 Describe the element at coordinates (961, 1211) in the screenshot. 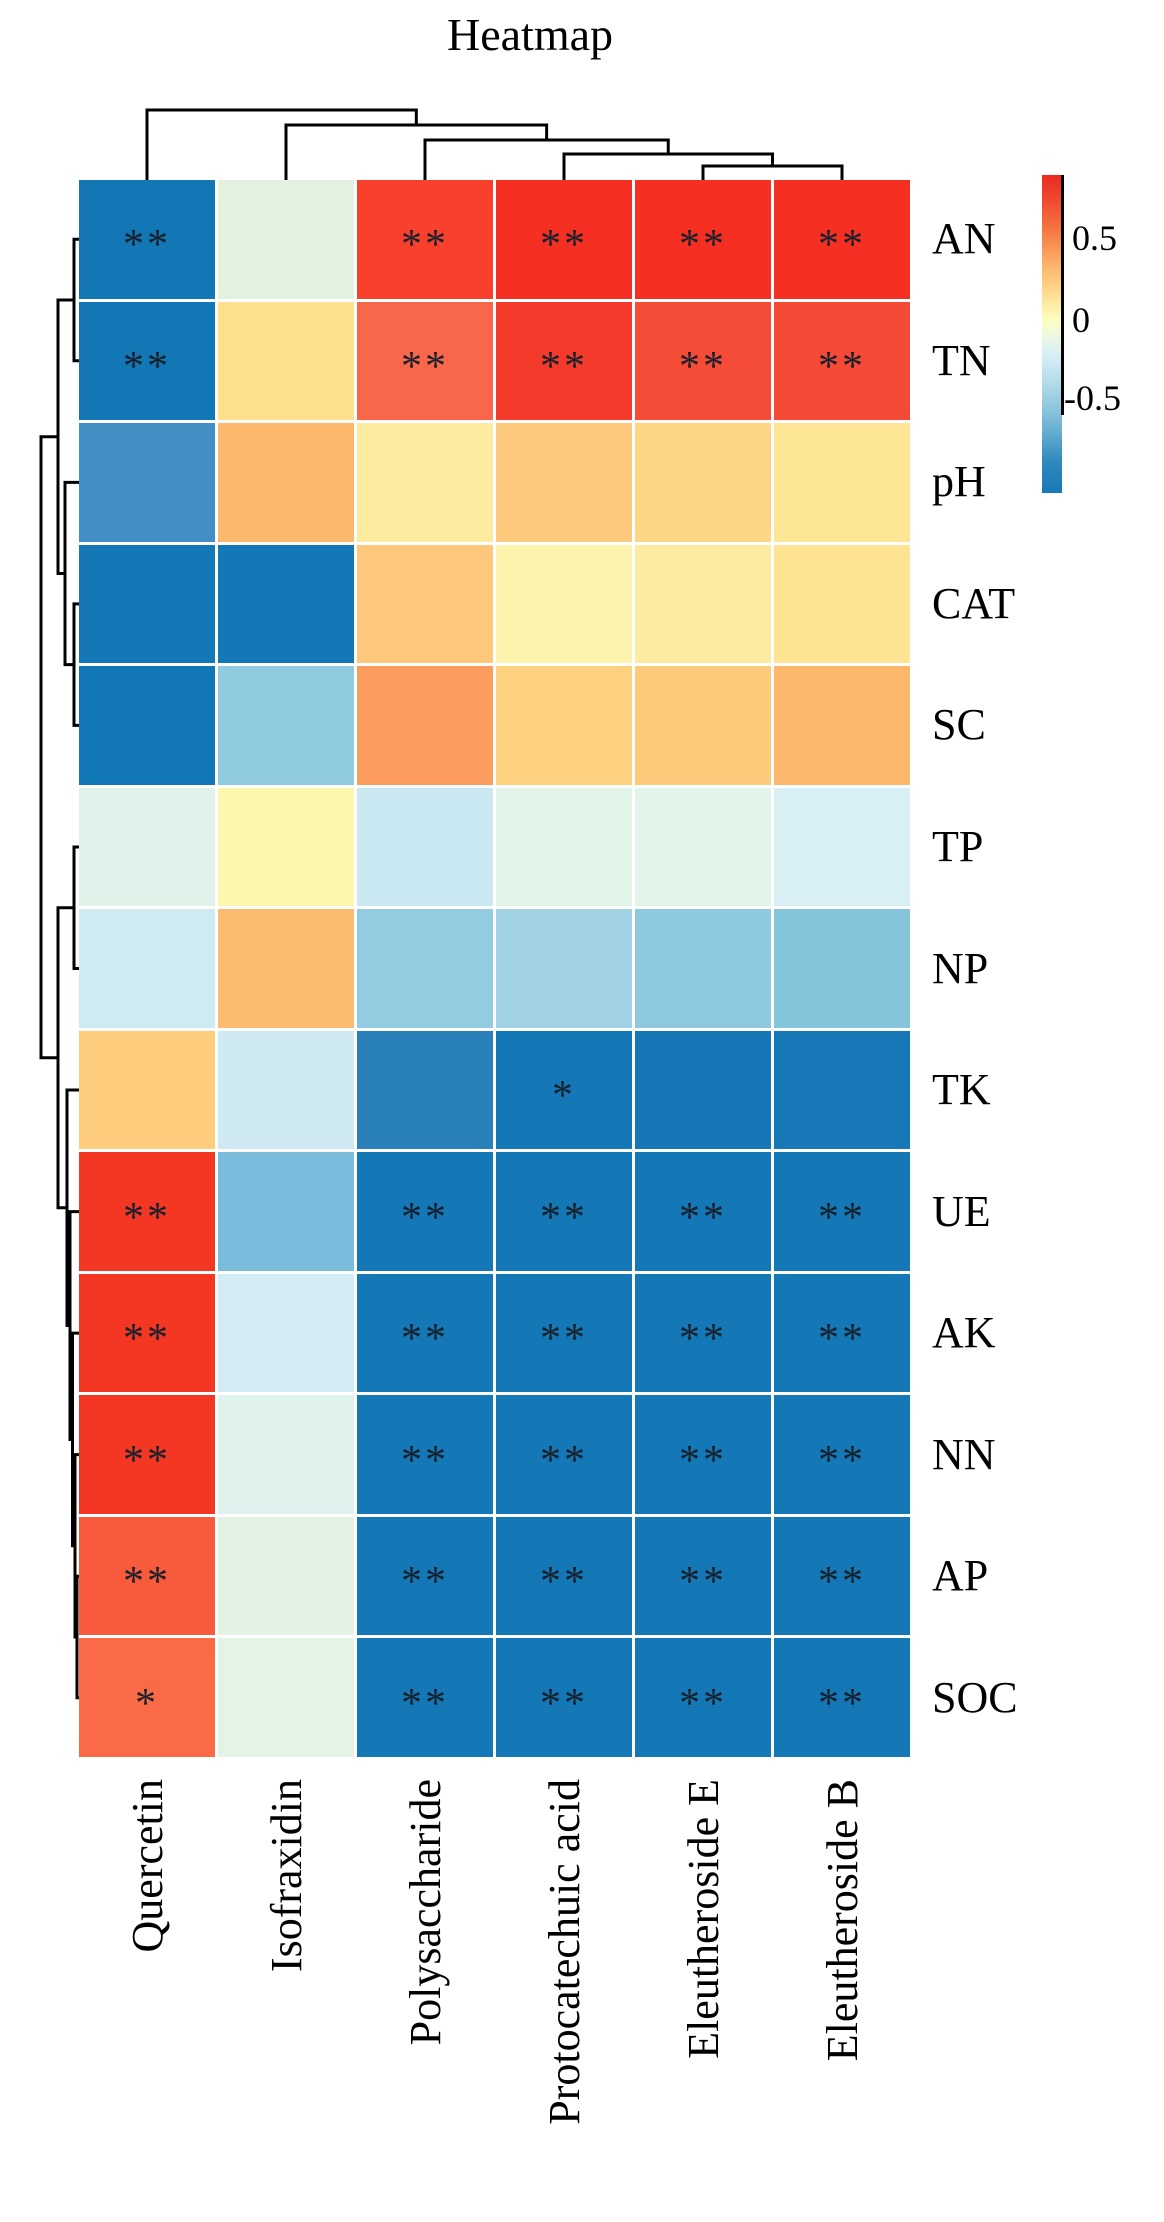

I see `row-label: UE` at that location.